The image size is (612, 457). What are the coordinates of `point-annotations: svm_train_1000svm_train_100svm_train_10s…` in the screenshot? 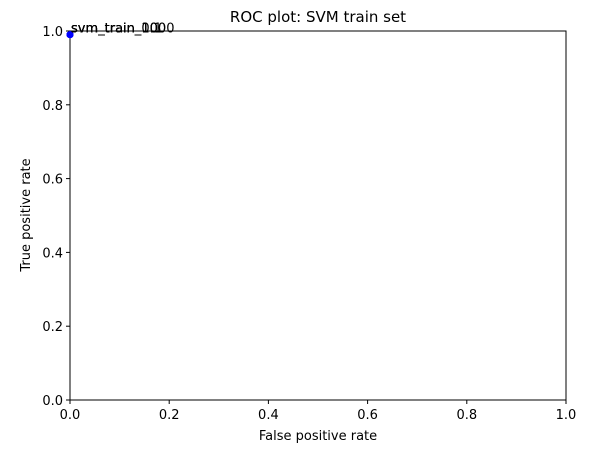 It's located at (122, 29).